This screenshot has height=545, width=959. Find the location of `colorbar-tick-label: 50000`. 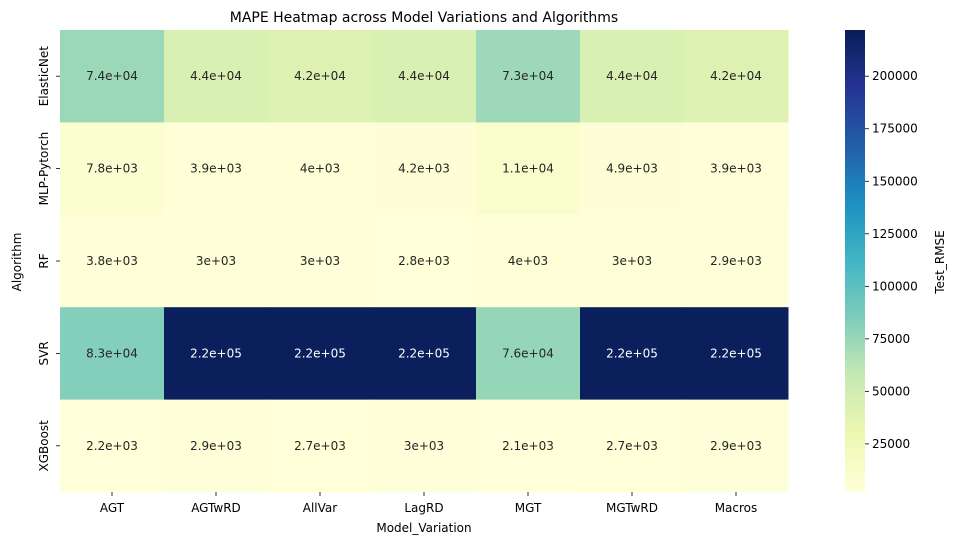

colorbar-tick-label: 50000 is located at coordinates (891, 391).